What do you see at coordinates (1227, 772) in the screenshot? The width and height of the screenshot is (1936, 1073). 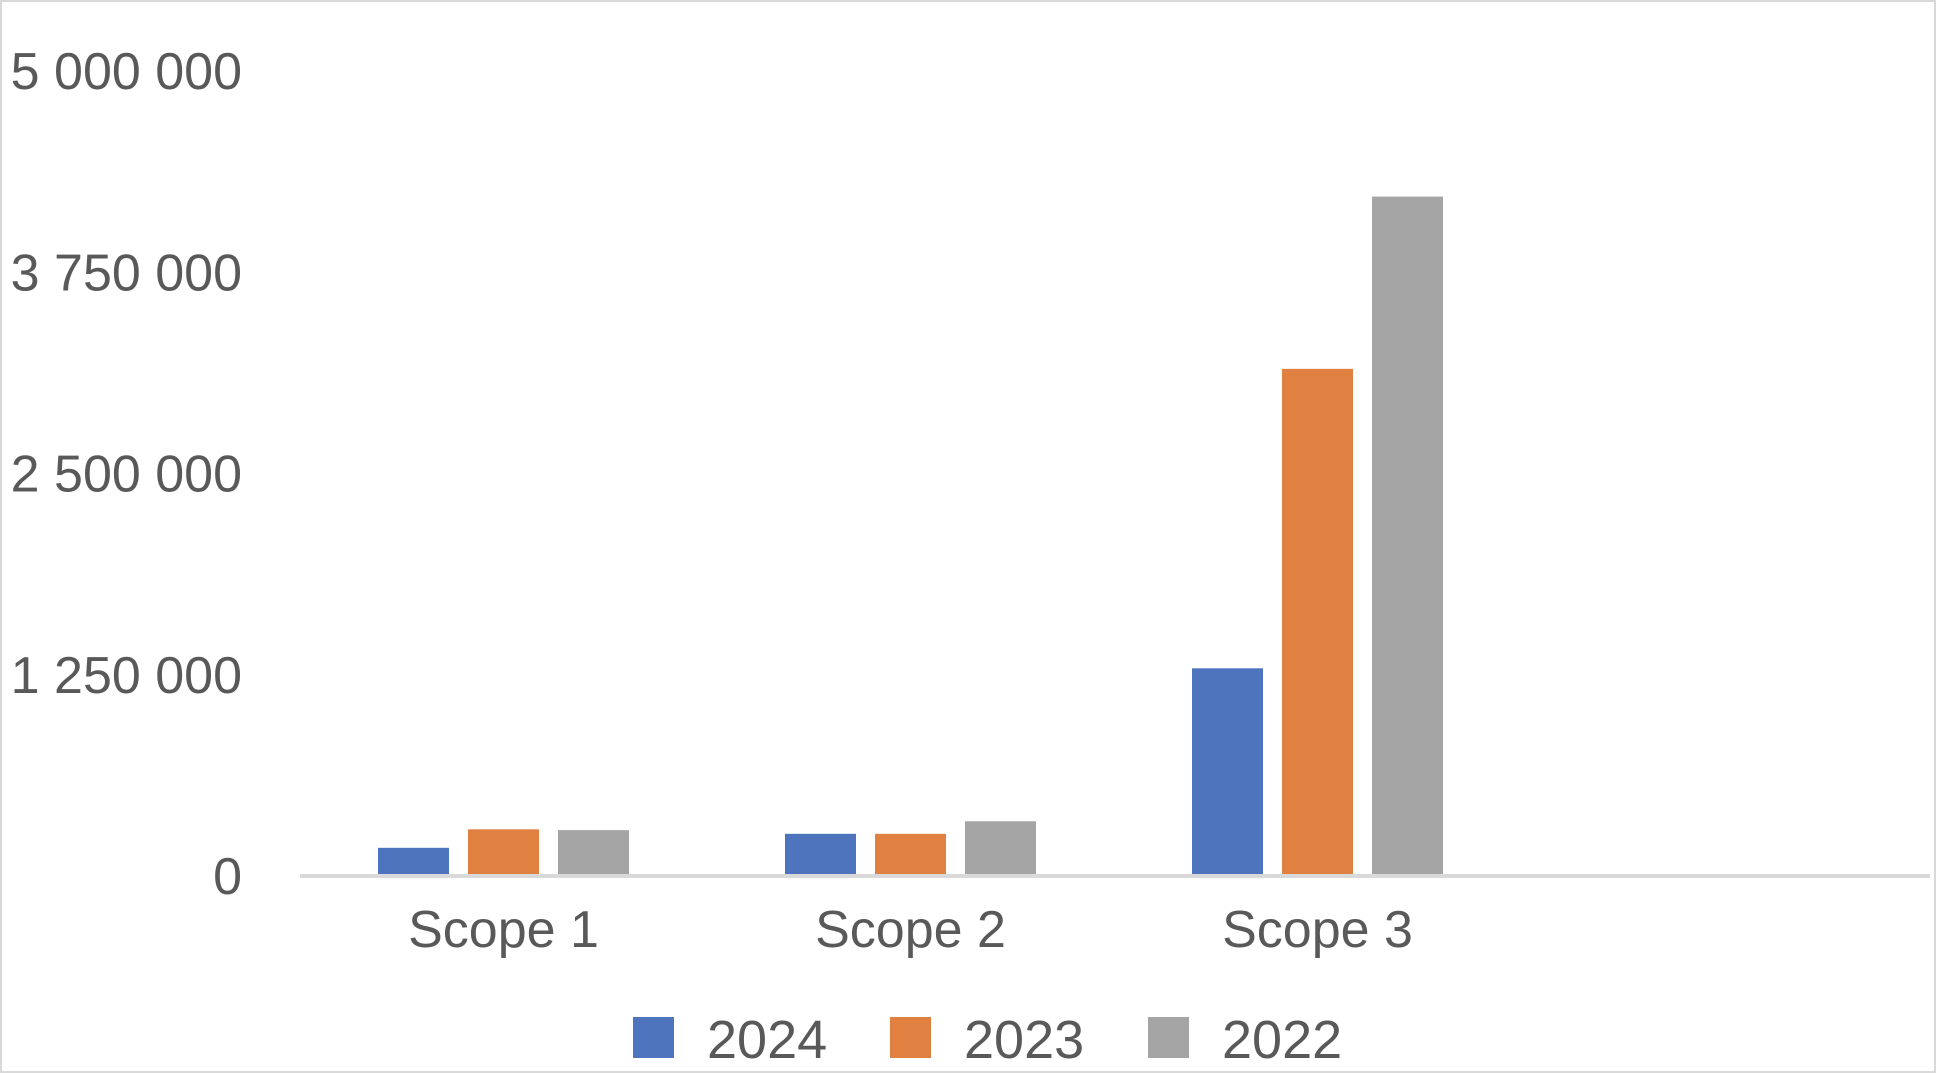 I see `bar-scope-3-2024` at bounding box center [1227, 772].